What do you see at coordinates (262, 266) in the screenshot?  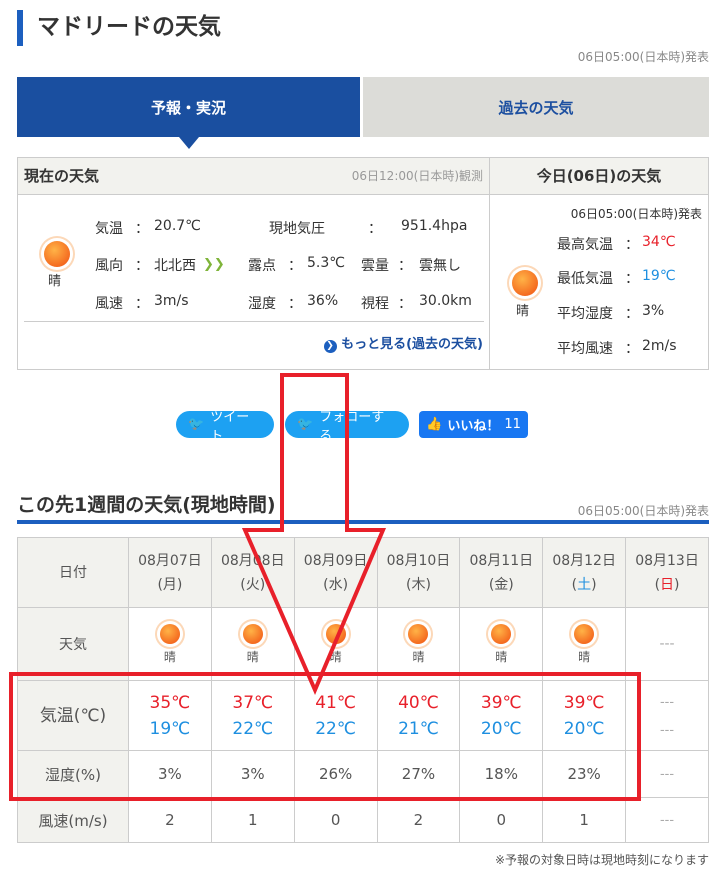 I see `label: 露点` at bounding box center [262, 266].